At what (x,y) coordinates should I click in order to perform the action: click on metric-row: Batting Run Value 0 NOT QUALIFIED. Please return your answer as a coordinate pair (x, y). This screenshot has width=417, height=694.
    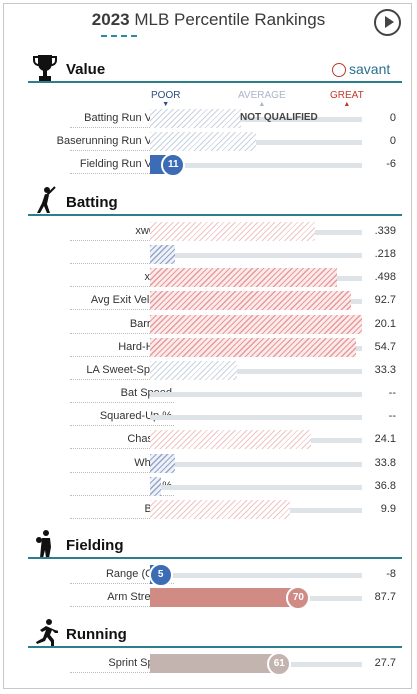
    Looking at the image, I should click on (215, 119).